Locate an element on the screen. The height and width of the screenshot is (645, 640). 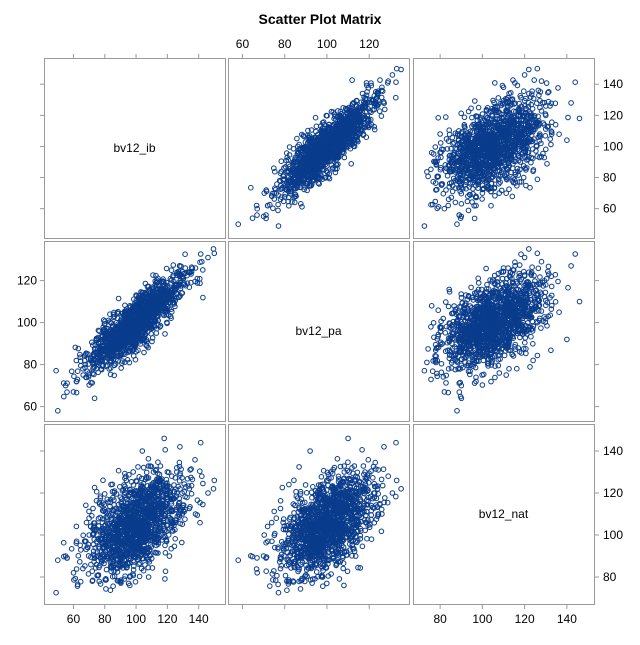
panel-r1-c1: bv12_pa is located at coordinates (319, 331).